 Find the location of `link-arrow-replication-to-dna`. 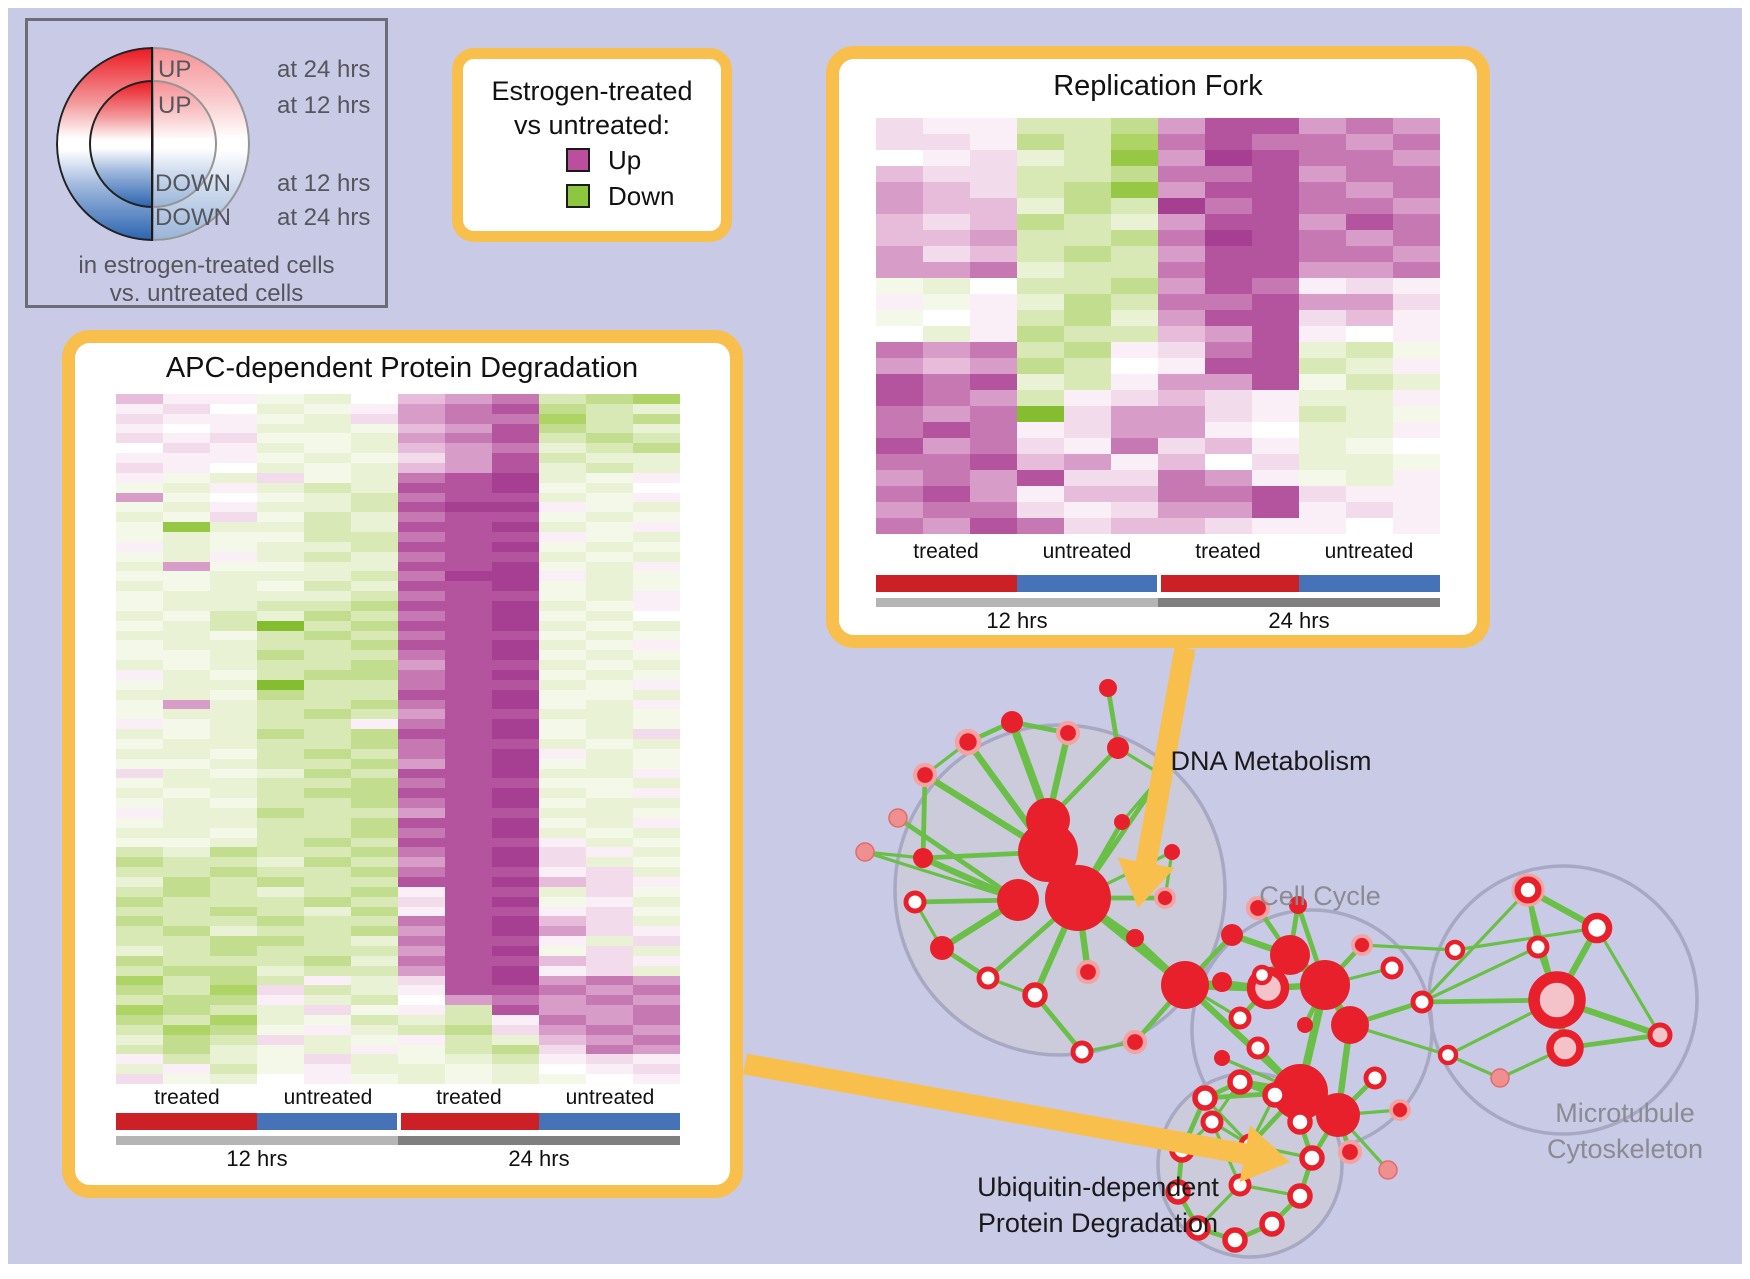

link-arrow-replication-to-dna is located at coordinates (1156, 777).